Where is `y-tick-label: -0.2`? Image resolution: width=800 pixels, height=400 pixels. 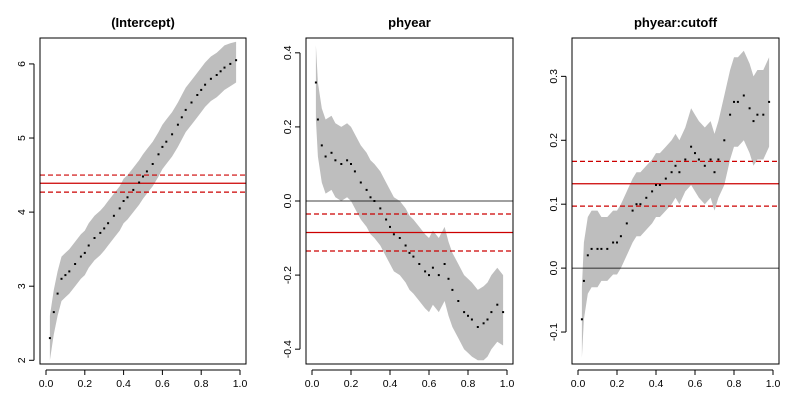 y-tick-label: -0.2 is located at coordinates (288, 275).